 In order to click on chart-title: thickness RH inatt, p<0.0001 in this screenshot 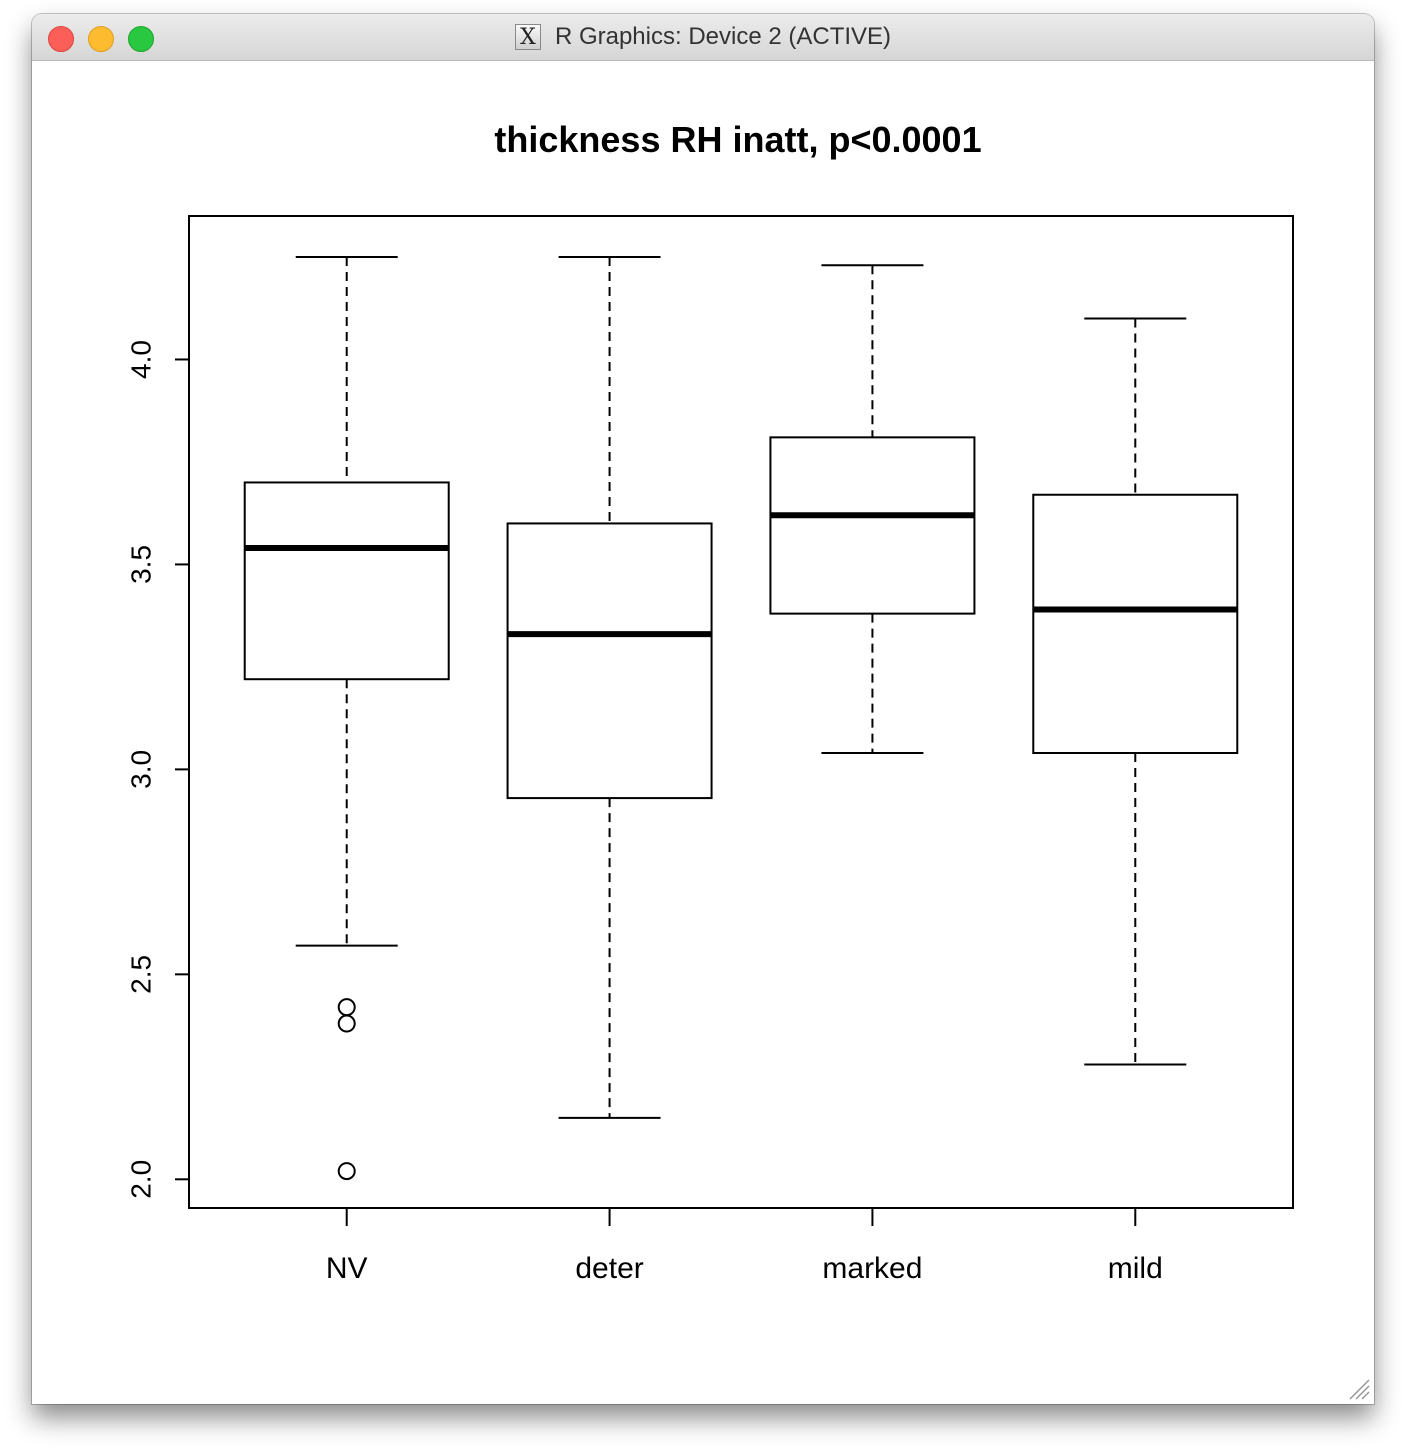, I will do `click(737, 139)`.